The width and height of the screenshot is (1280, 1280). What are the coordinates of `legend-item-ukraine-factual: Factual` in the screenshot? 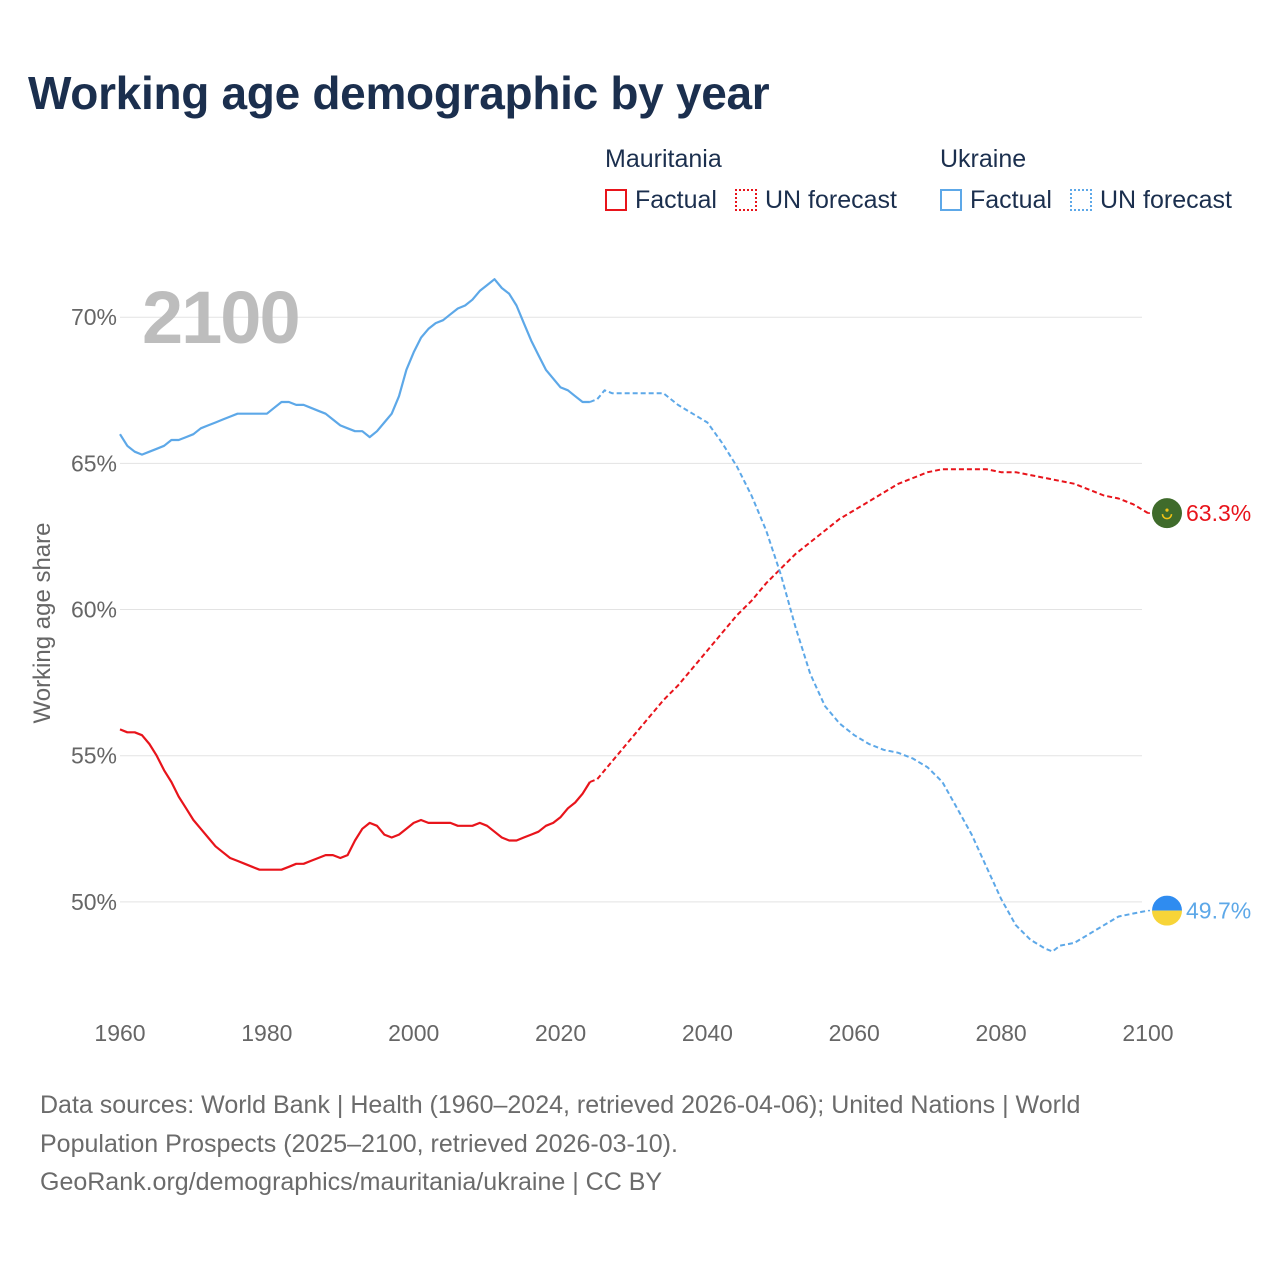 It's located at (996, 200).